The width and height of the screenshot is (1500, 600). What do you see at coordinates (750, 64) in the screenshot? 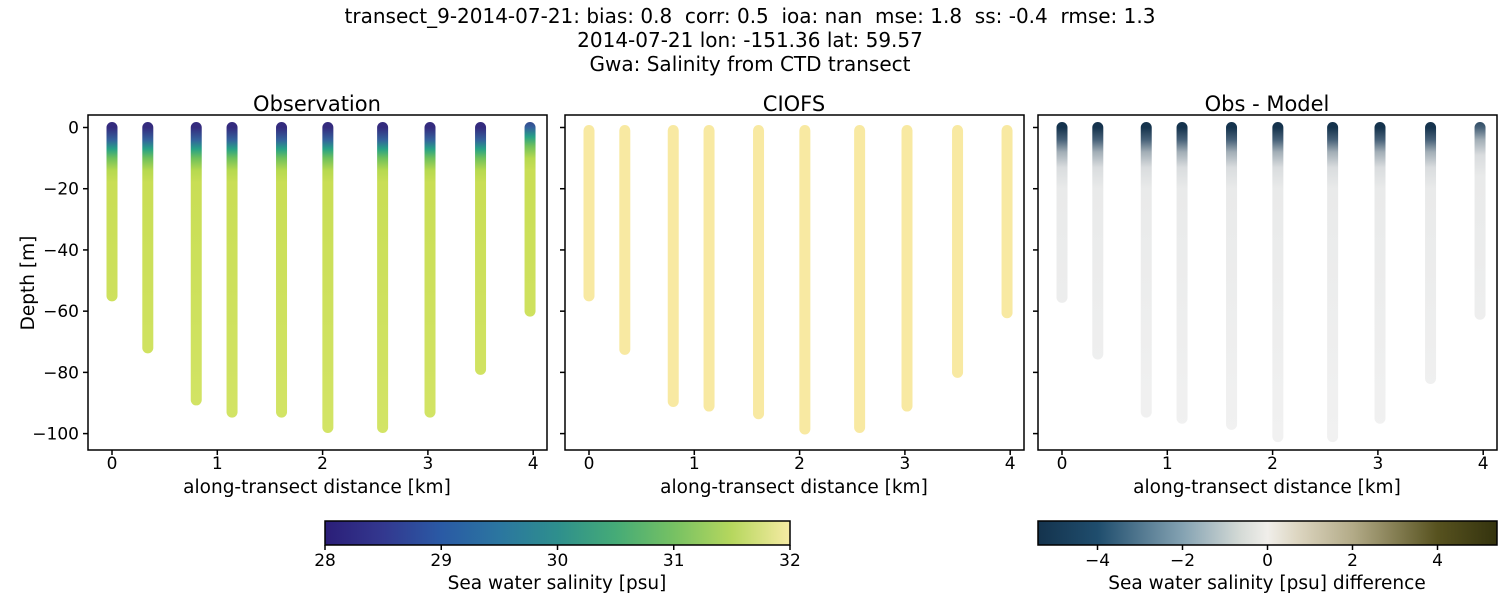
I see `title-line-3: Gwa: Salinity from CTD transect` at bounding box center [750, 64].